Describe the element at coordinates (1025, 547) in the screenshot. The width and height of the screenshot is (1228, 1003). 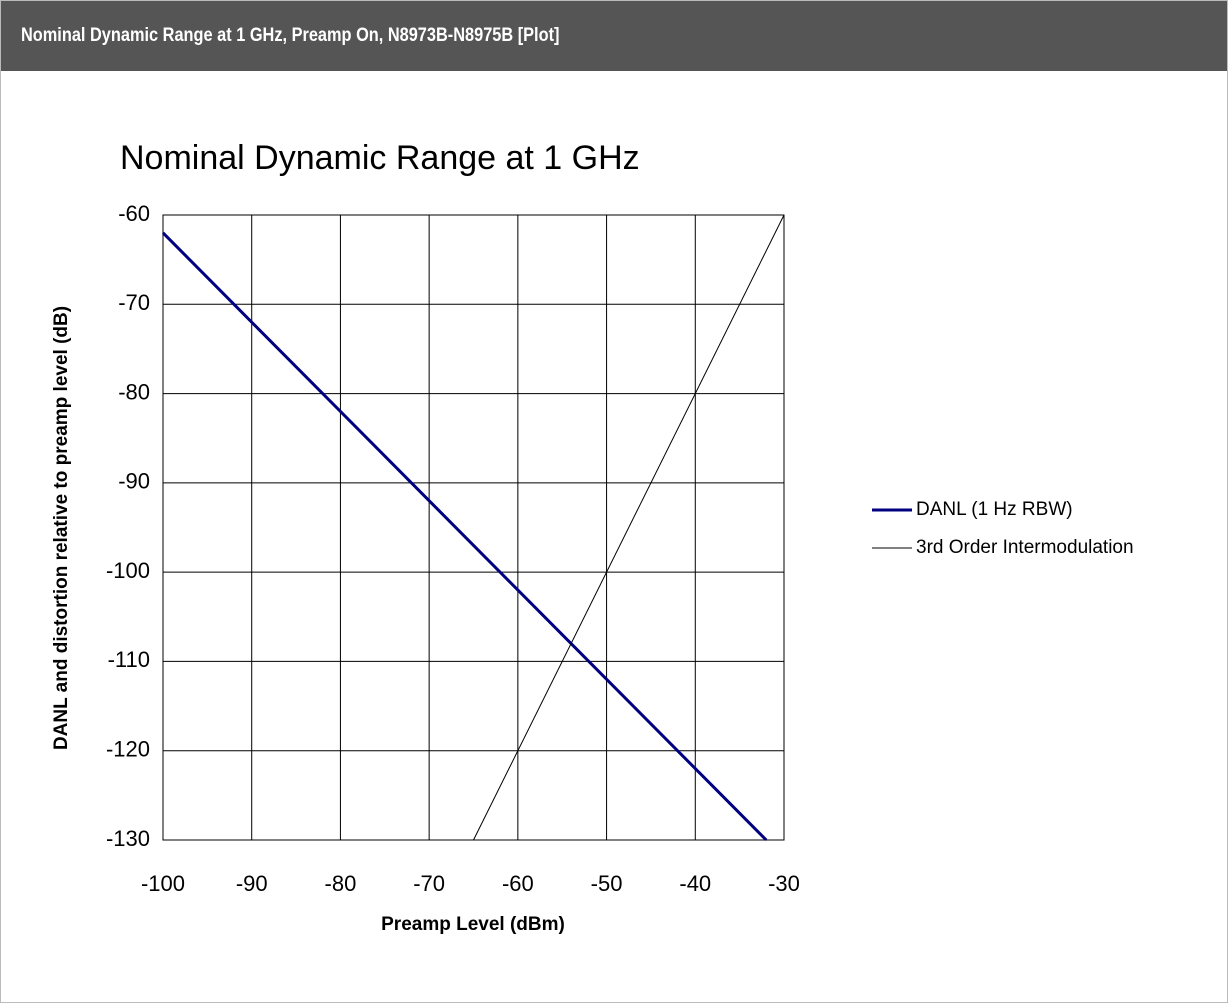
I see `legend-label: 3rd Order Intermodulation` at that location.